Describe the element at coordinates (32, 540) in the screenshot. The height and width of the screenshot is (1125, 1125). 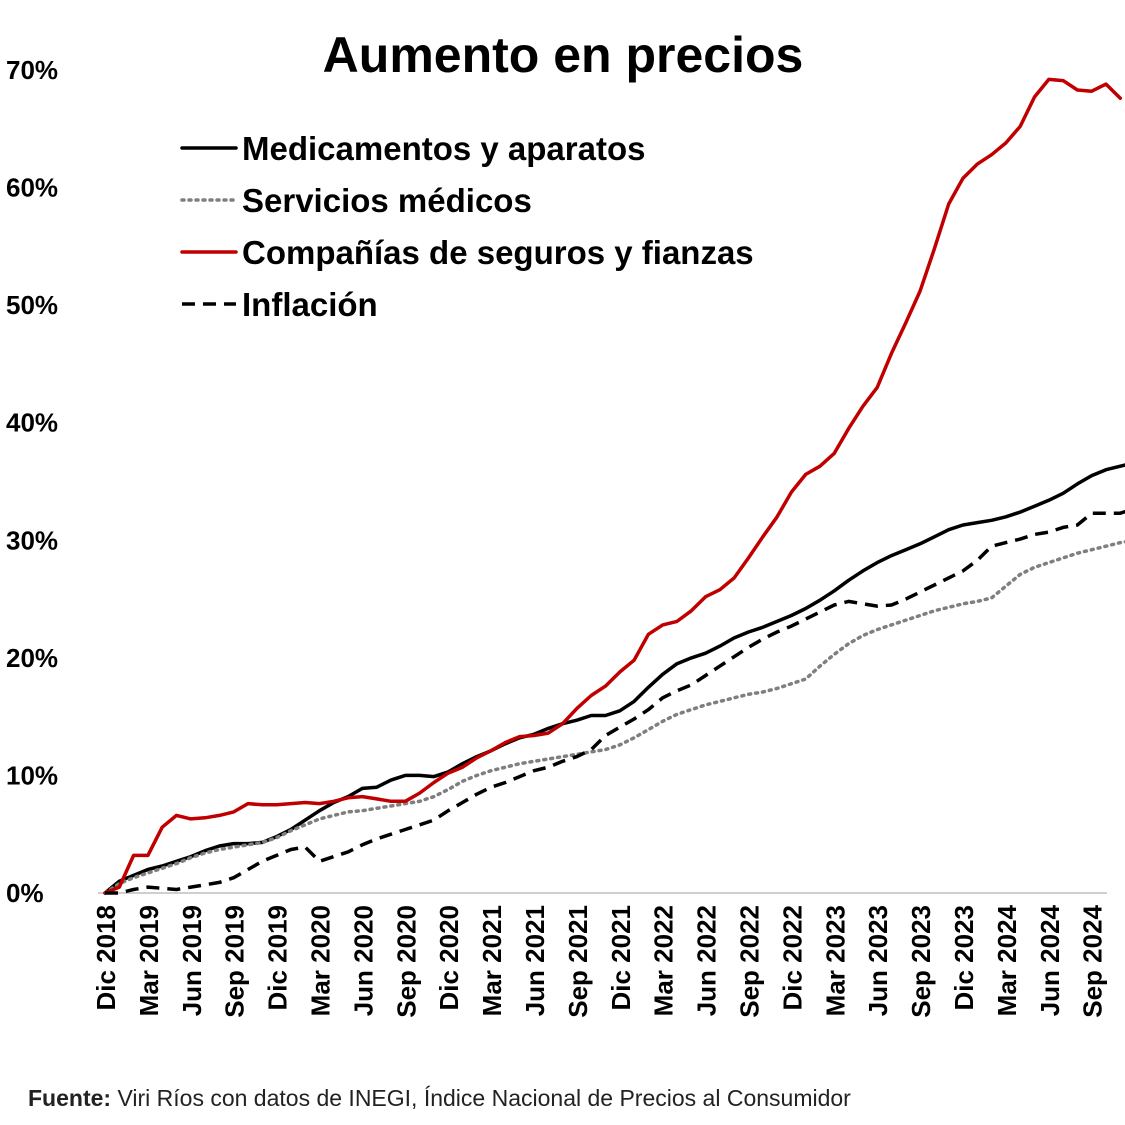
I see `y-tick-label: 30%` at that location.